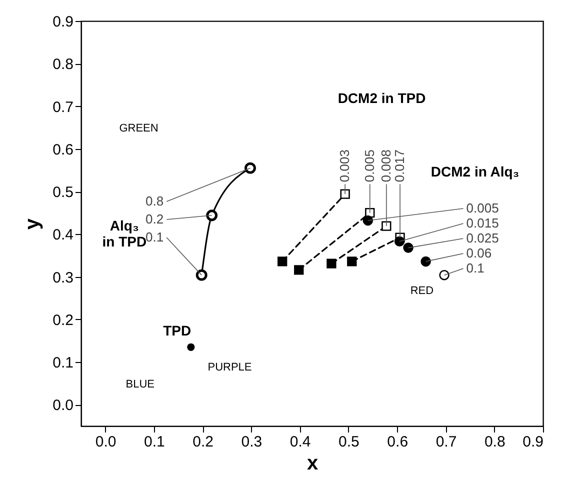 Image resolution: width=582 pixels, height=491 pixels. I want to click on x-tick-label: 0.9, so click(533, 442).